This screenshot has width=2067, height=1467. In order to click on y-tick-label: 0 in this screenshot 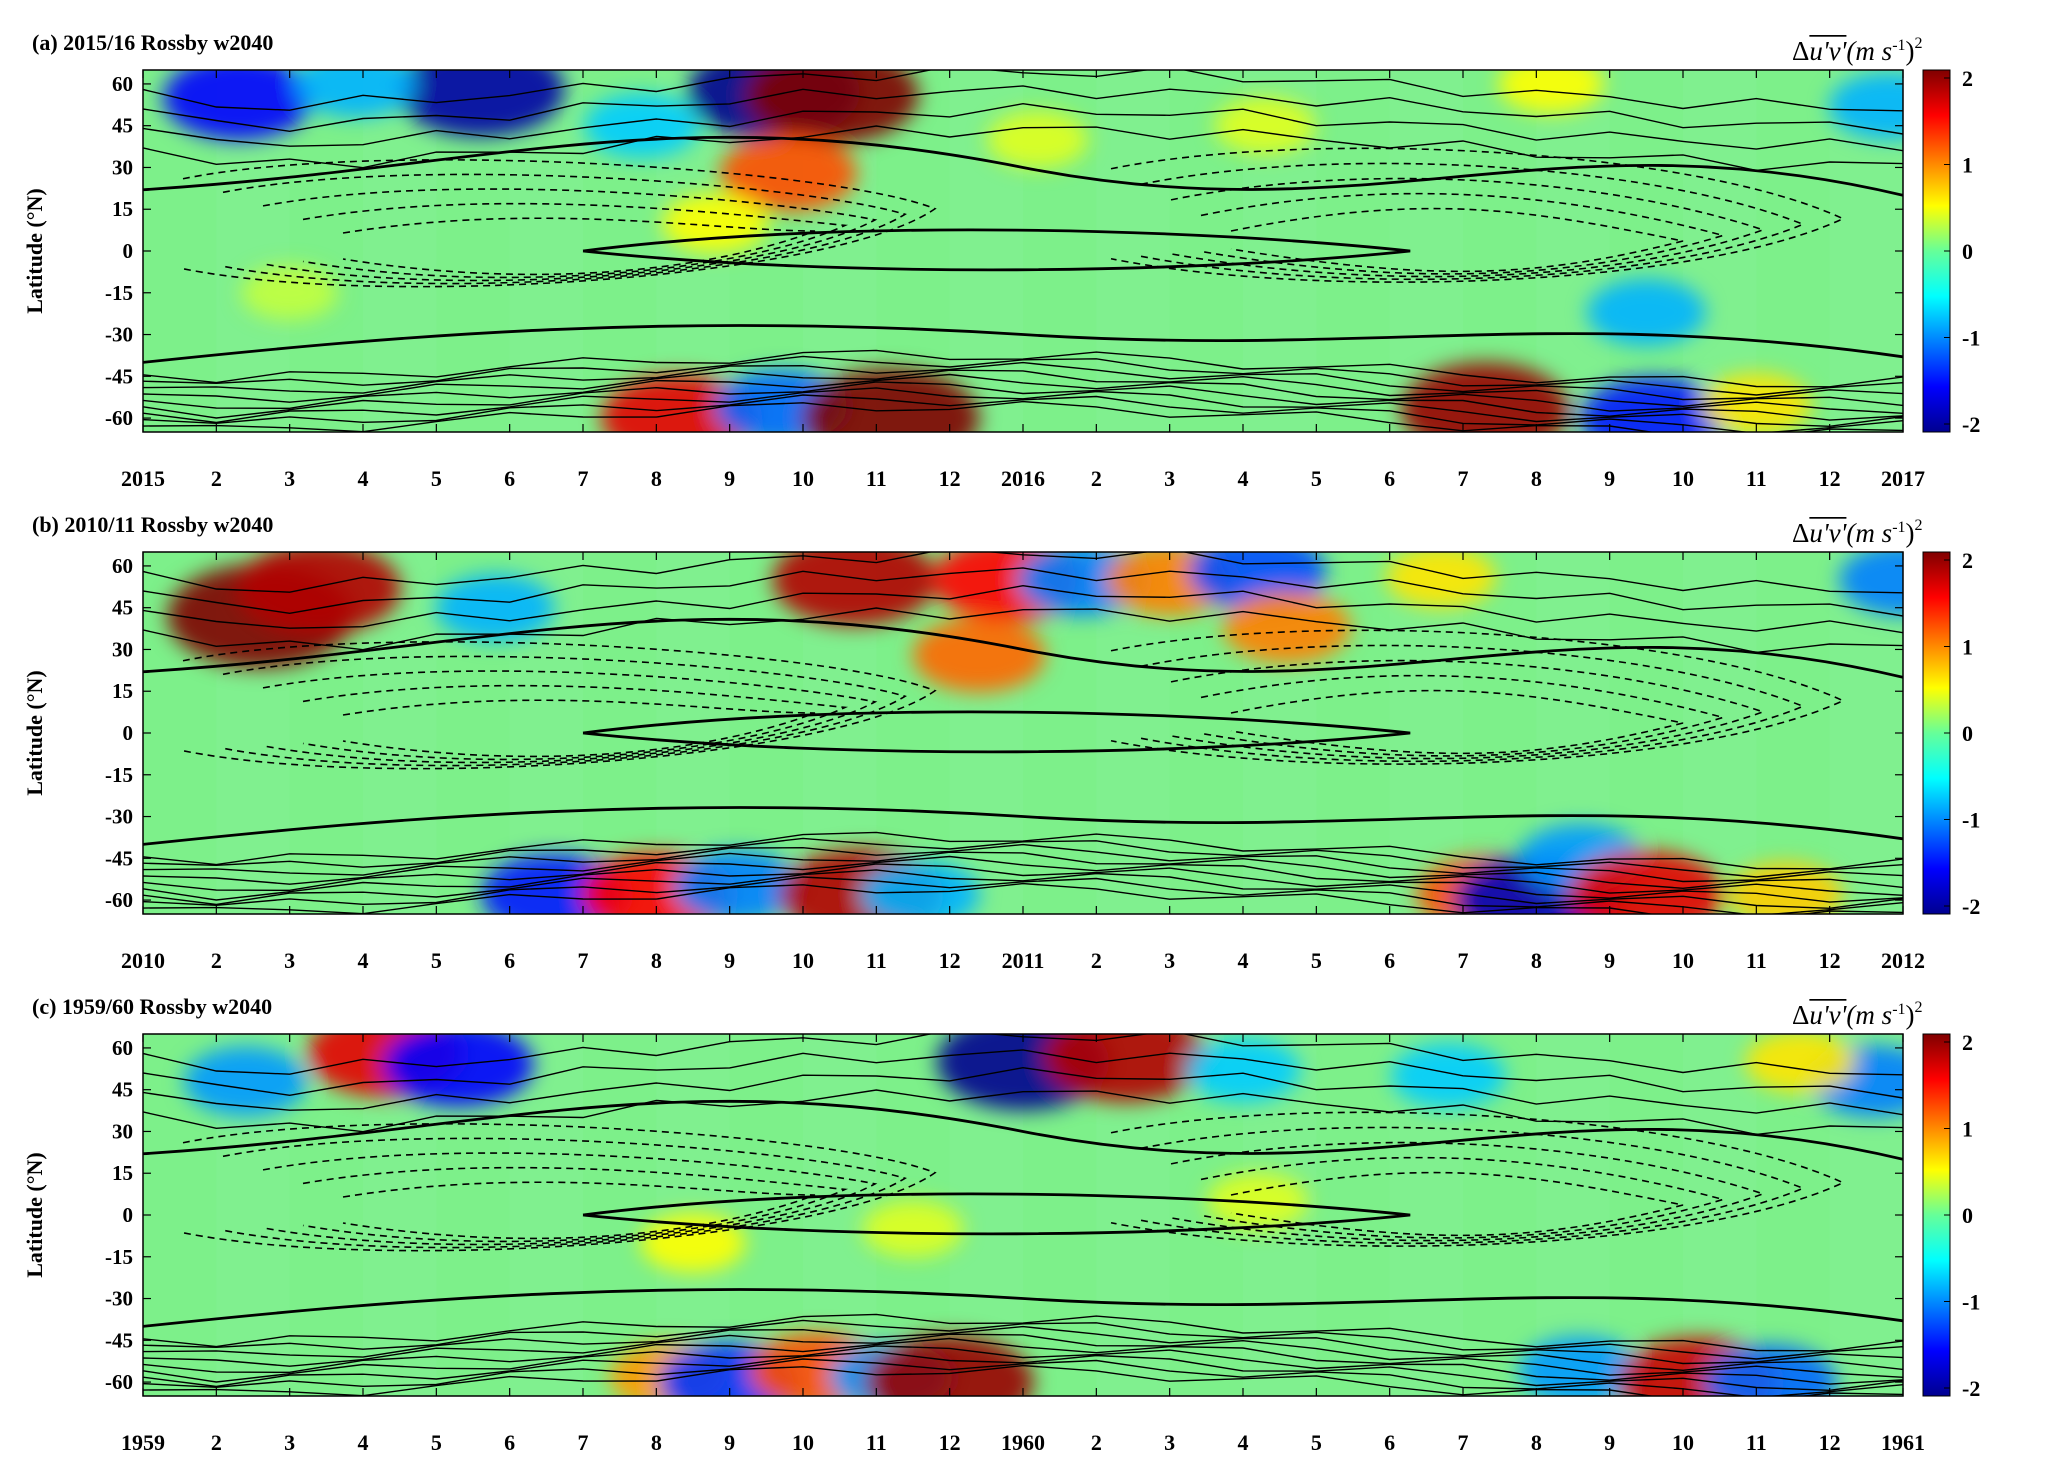, I will do `click(128, 1215)`.